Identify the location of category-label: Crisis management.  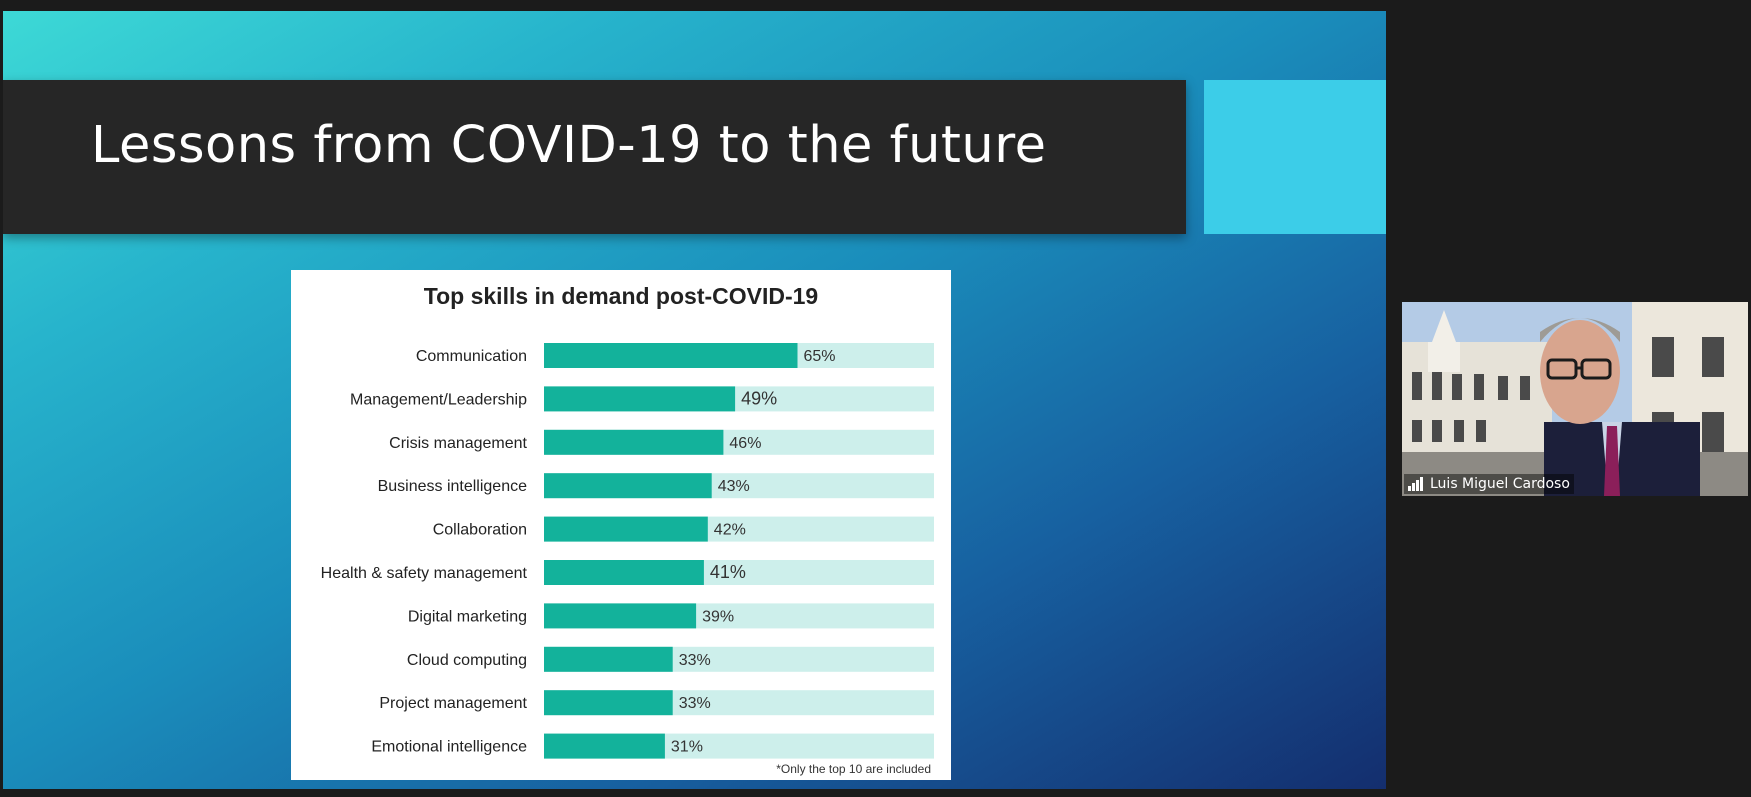
(458, 443).